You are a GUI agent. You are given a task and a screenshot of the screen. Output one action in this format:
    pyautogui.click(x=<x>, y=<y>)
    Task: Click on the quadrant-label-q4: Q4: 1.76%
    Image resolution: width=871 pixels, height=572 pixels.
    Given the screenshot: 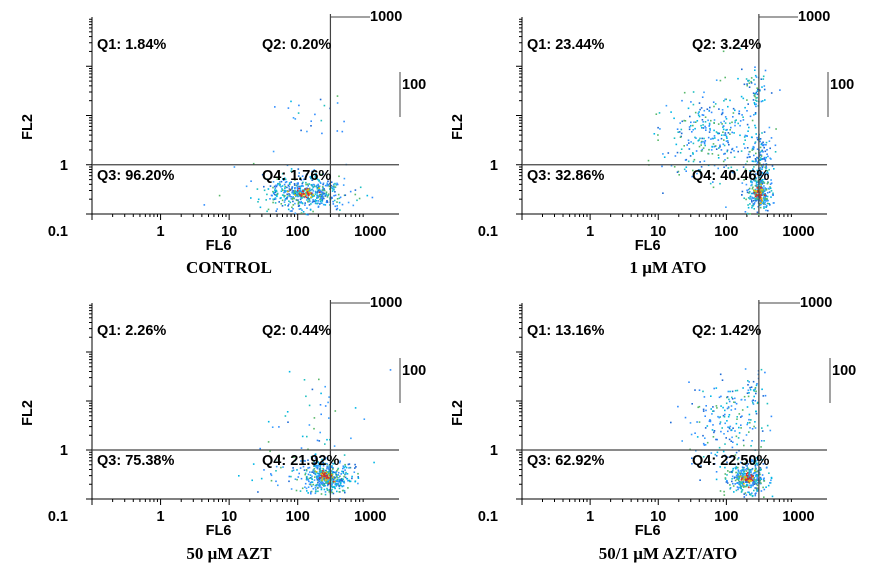 What is the action you would take?
    pyautogui.click(x=296, y=176)
    